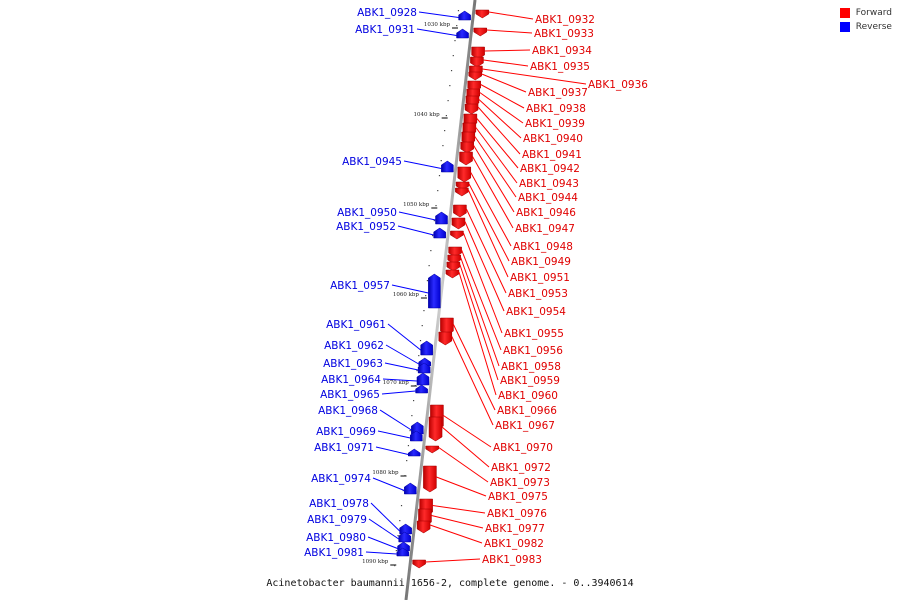  I want to click on forward-gene-label: ABK1_0973, so click(520, 483).